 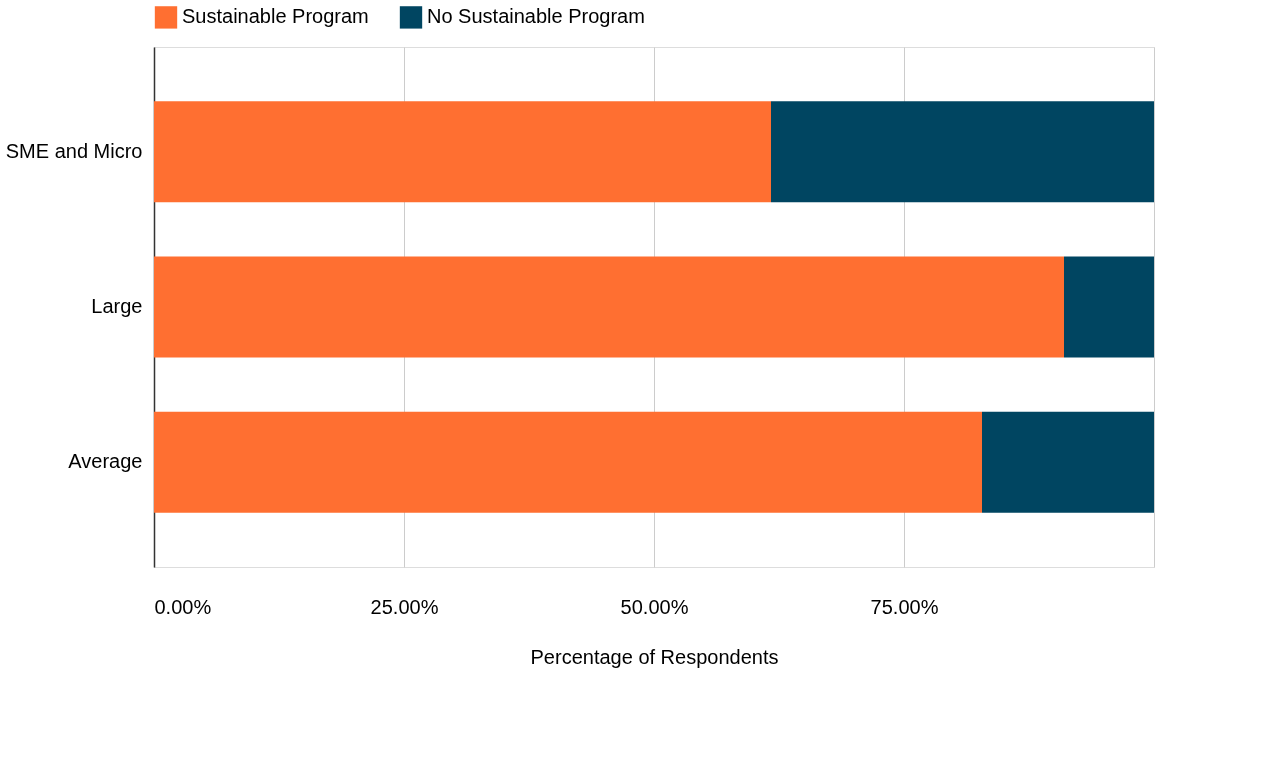 What do you see at coordinates (105, 461) in the screenshot?
I see `y-tick-label: Average` at bounding box center [105, 461].